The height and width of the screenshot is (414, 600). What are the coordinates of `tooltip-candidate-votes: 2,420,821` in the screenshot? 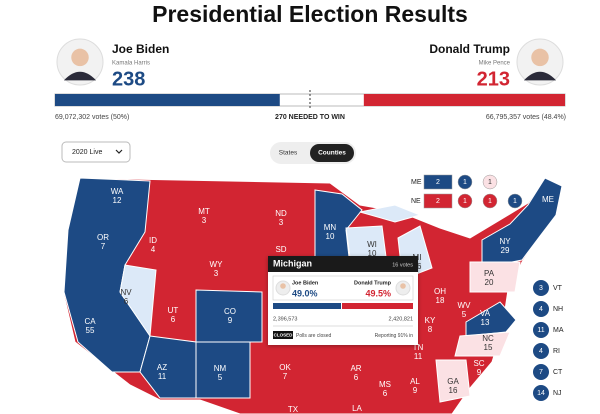 It's located at (401, 319).